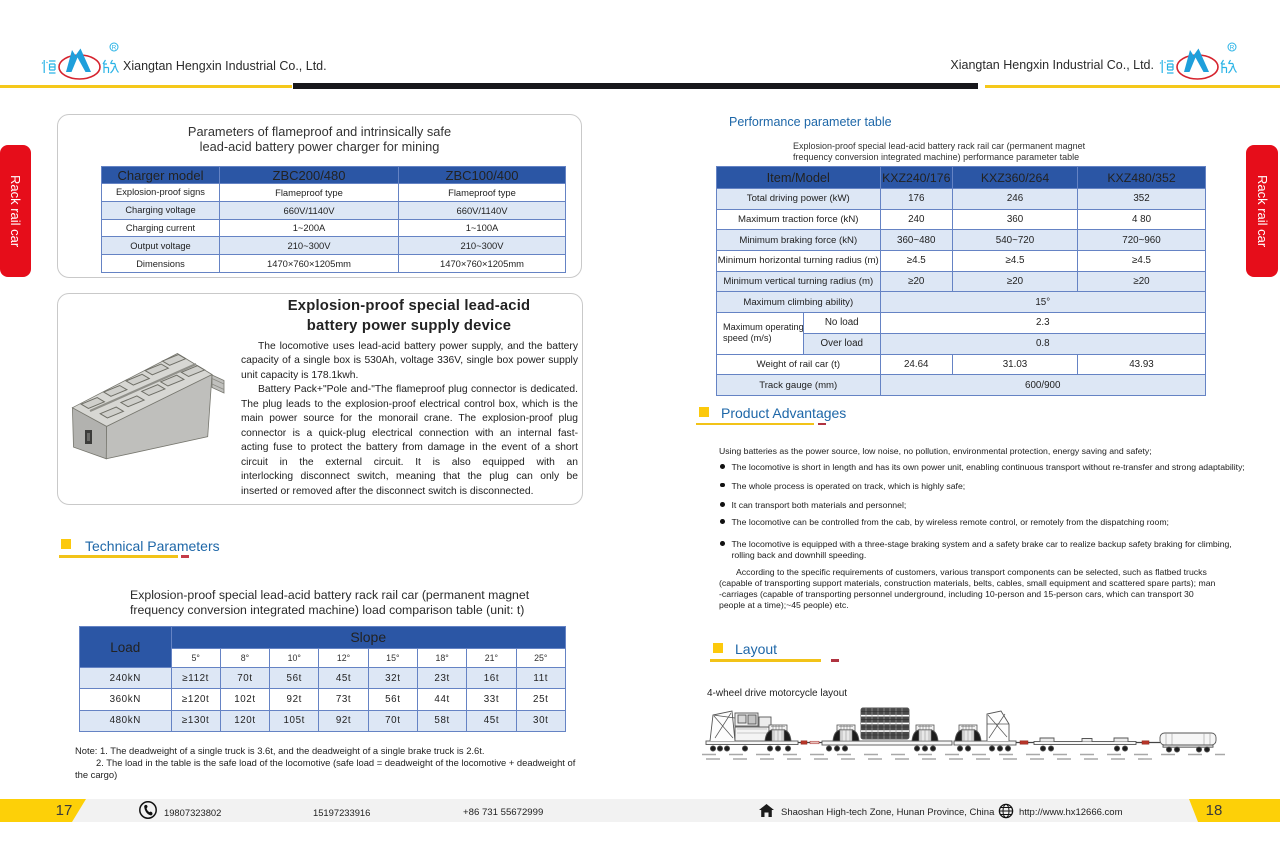 The image size is (1280, 868). I want to click on svg-text: R, so click(114, 48).